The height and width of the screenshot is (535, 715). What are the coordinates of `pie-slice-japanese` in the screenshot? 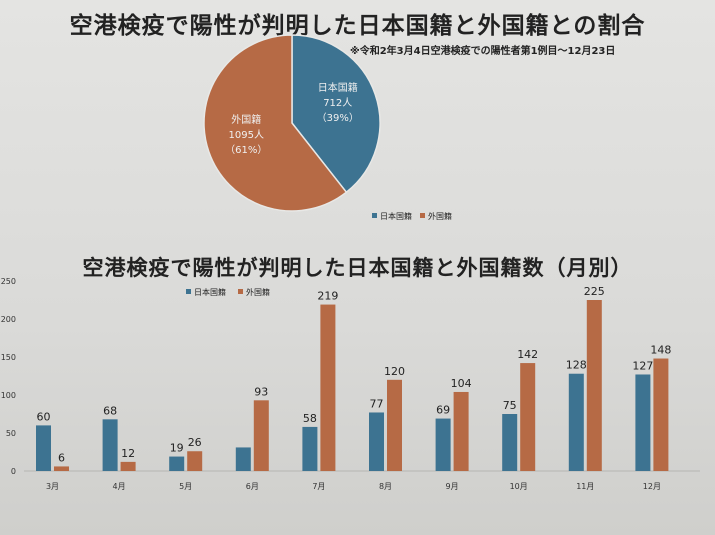 It's located at (336, 114).